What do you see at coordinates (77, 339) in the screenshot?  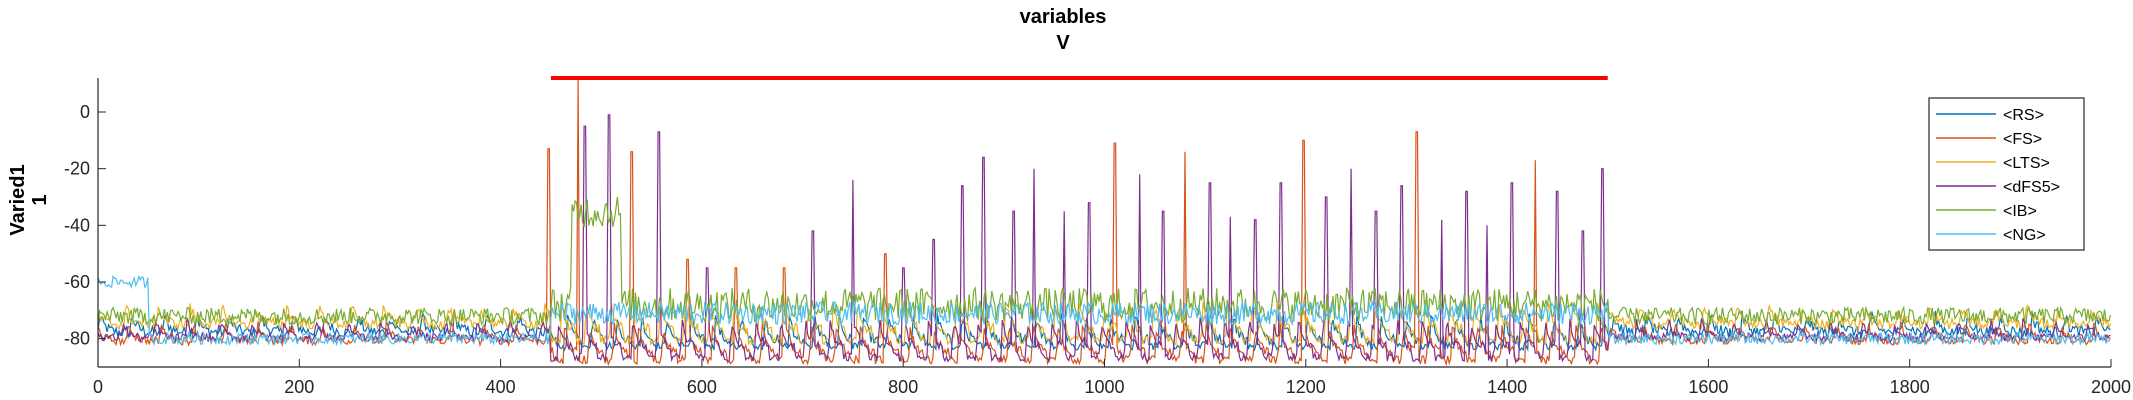 I see `y-tick-label: -80` at bounding box center [77, 339].